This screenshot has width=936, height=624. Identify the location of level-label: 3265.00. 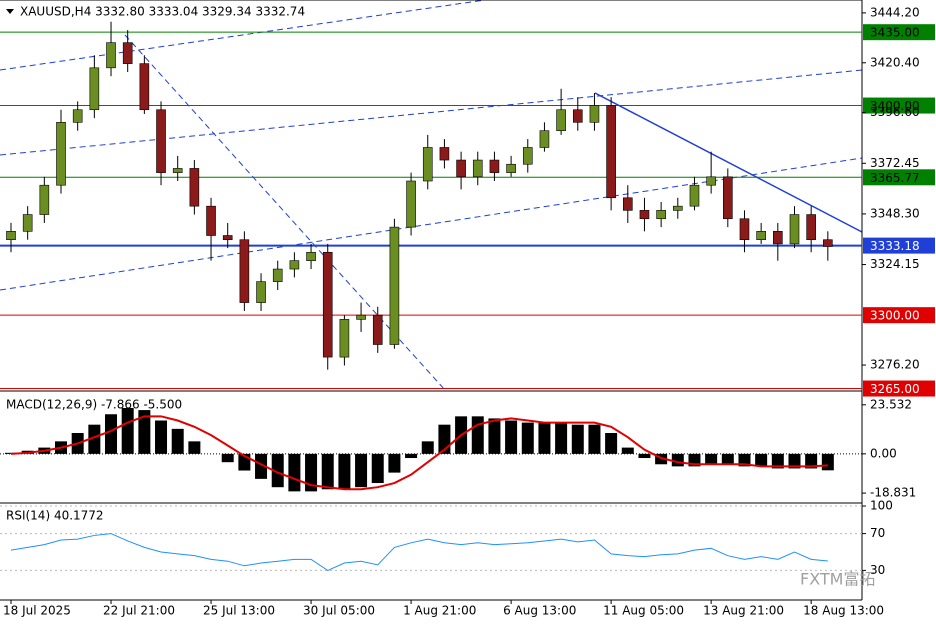
(895, 389).